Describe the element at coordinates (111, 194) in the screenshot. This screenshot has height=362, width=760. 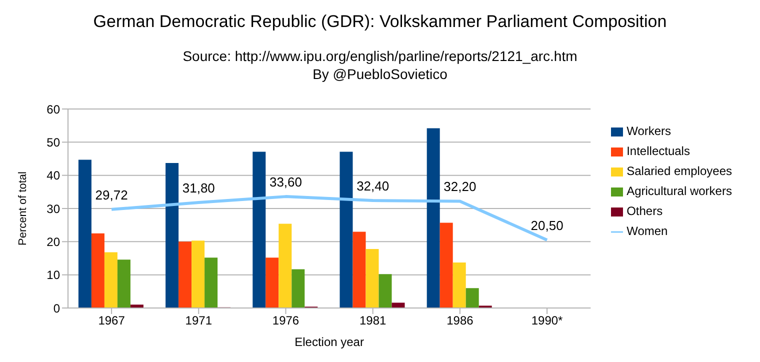
I see `data-label: 29,72` at that location.